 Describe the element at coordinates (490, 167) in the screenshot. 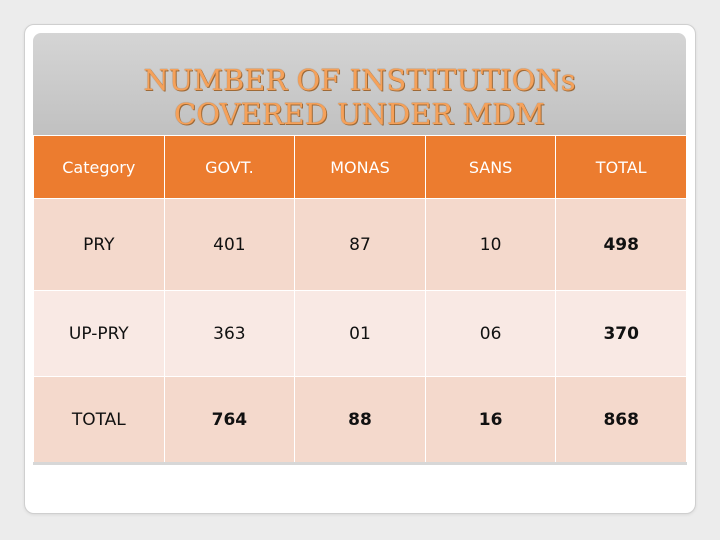

I see `header-sans: SANS` at that location.